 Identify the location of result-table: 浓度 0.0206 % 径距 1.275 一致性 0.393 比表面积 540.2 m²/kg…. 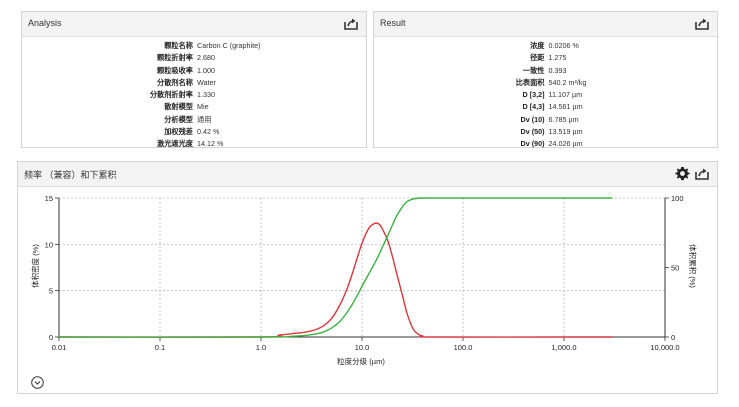
(545, 95).